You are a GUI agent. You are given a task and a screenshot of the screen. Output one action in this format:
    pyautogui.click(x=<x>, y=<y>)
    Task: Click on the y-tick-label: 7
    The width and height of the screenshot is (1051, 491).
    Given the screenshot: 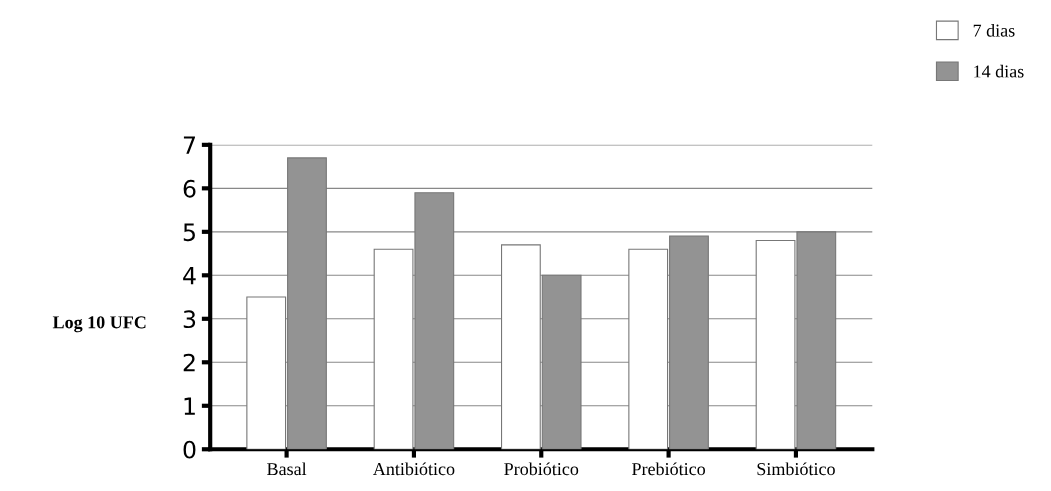 What is the action you would take?
    pyautogui.click(x=189, y=145)
    